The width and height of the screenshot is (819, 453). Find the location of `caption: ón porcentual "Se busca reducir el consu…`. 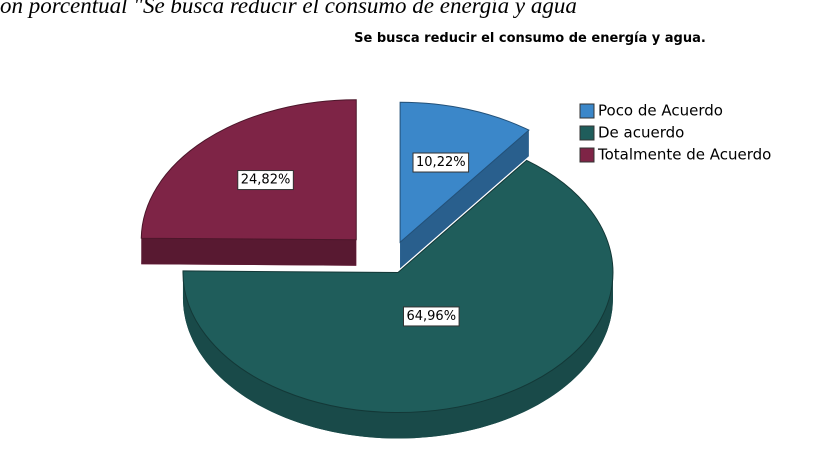

caption: ón porcentual "Se busca reducir el consu… is located at coordinates (288, 9).